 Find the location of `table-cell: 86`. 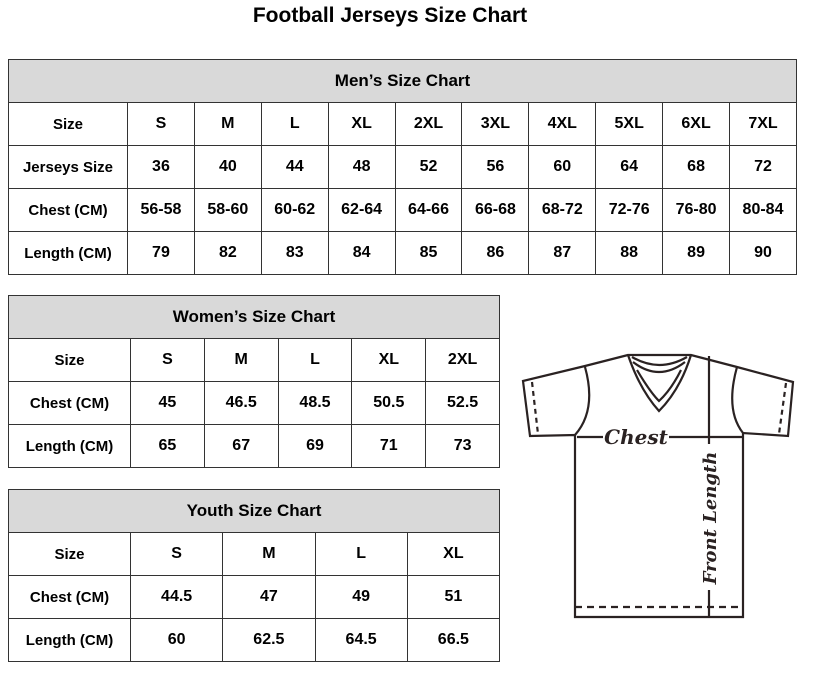

table-cell: 86 is located at coordinates (495, 253).